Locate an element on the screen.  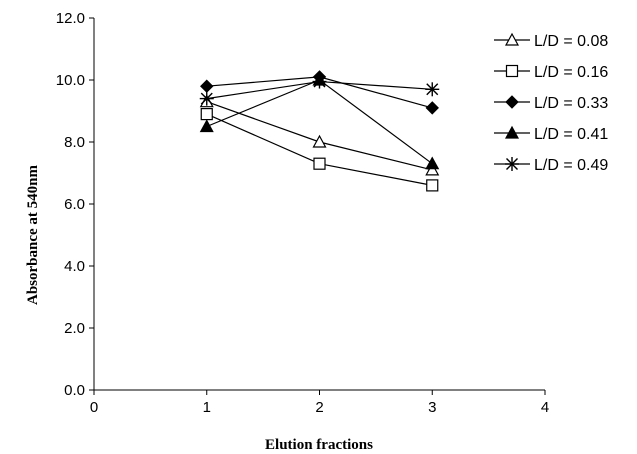
x-tick-label: 0 is located at coordinates (94, 407).